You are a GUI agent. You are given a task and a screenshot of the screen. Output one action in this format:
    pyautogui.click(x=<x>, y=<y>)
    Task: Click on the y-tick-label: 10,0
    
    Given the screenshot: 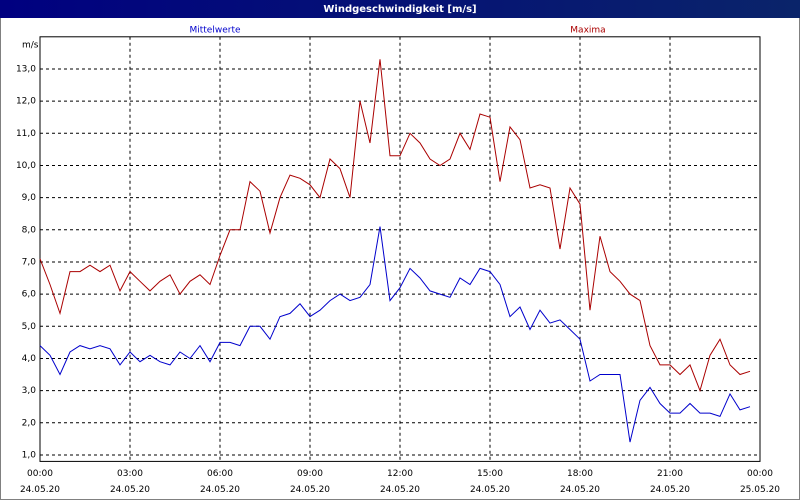 What is the action you would take?
    pyautogui.click(x=26, y=166)
    